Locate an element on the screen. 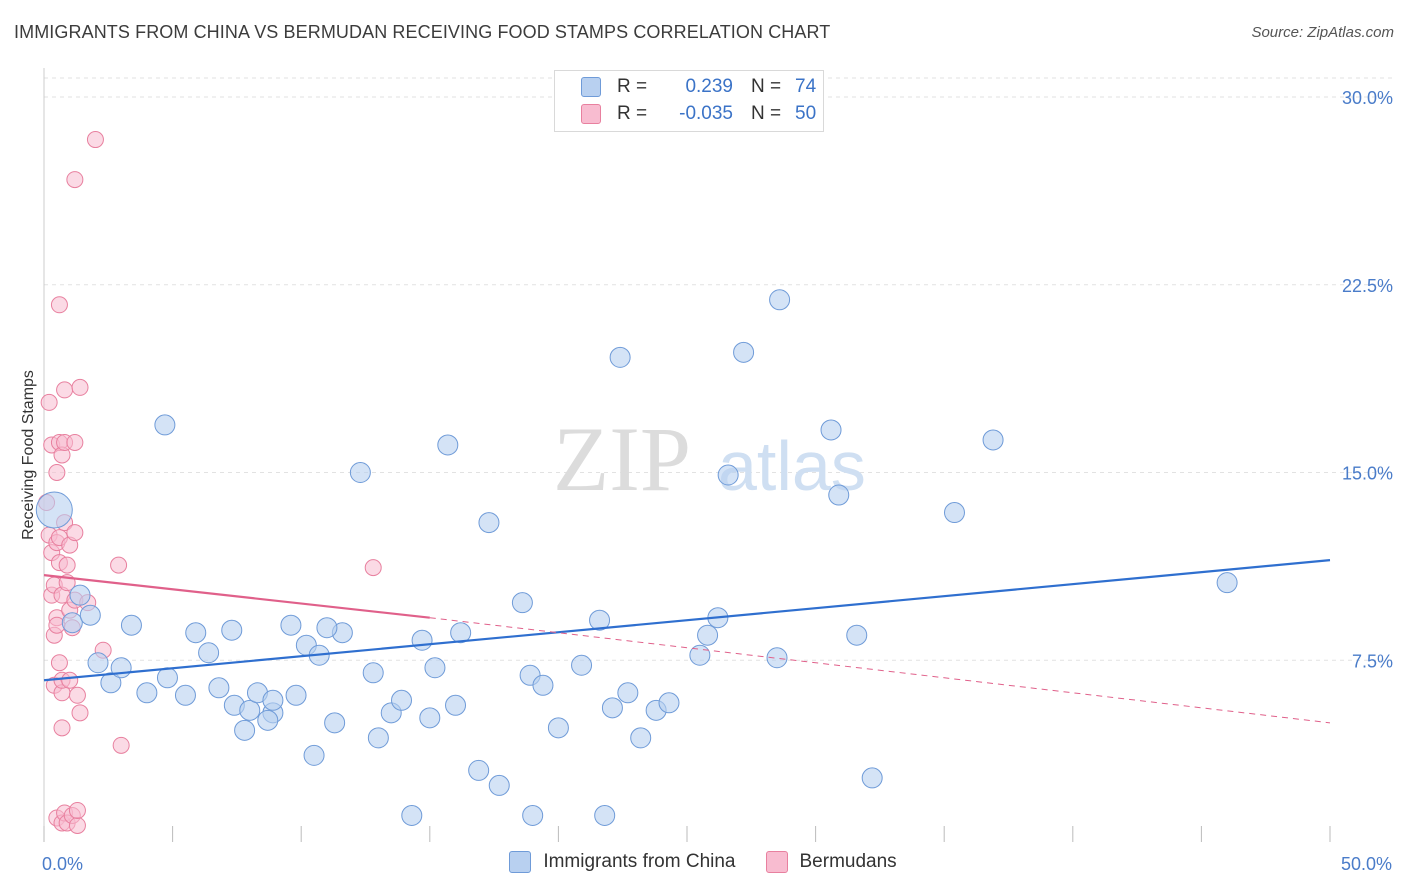 The image size is (1406, 892). legend-item-china: Immigrants from China is located at coordinates (622, 862).